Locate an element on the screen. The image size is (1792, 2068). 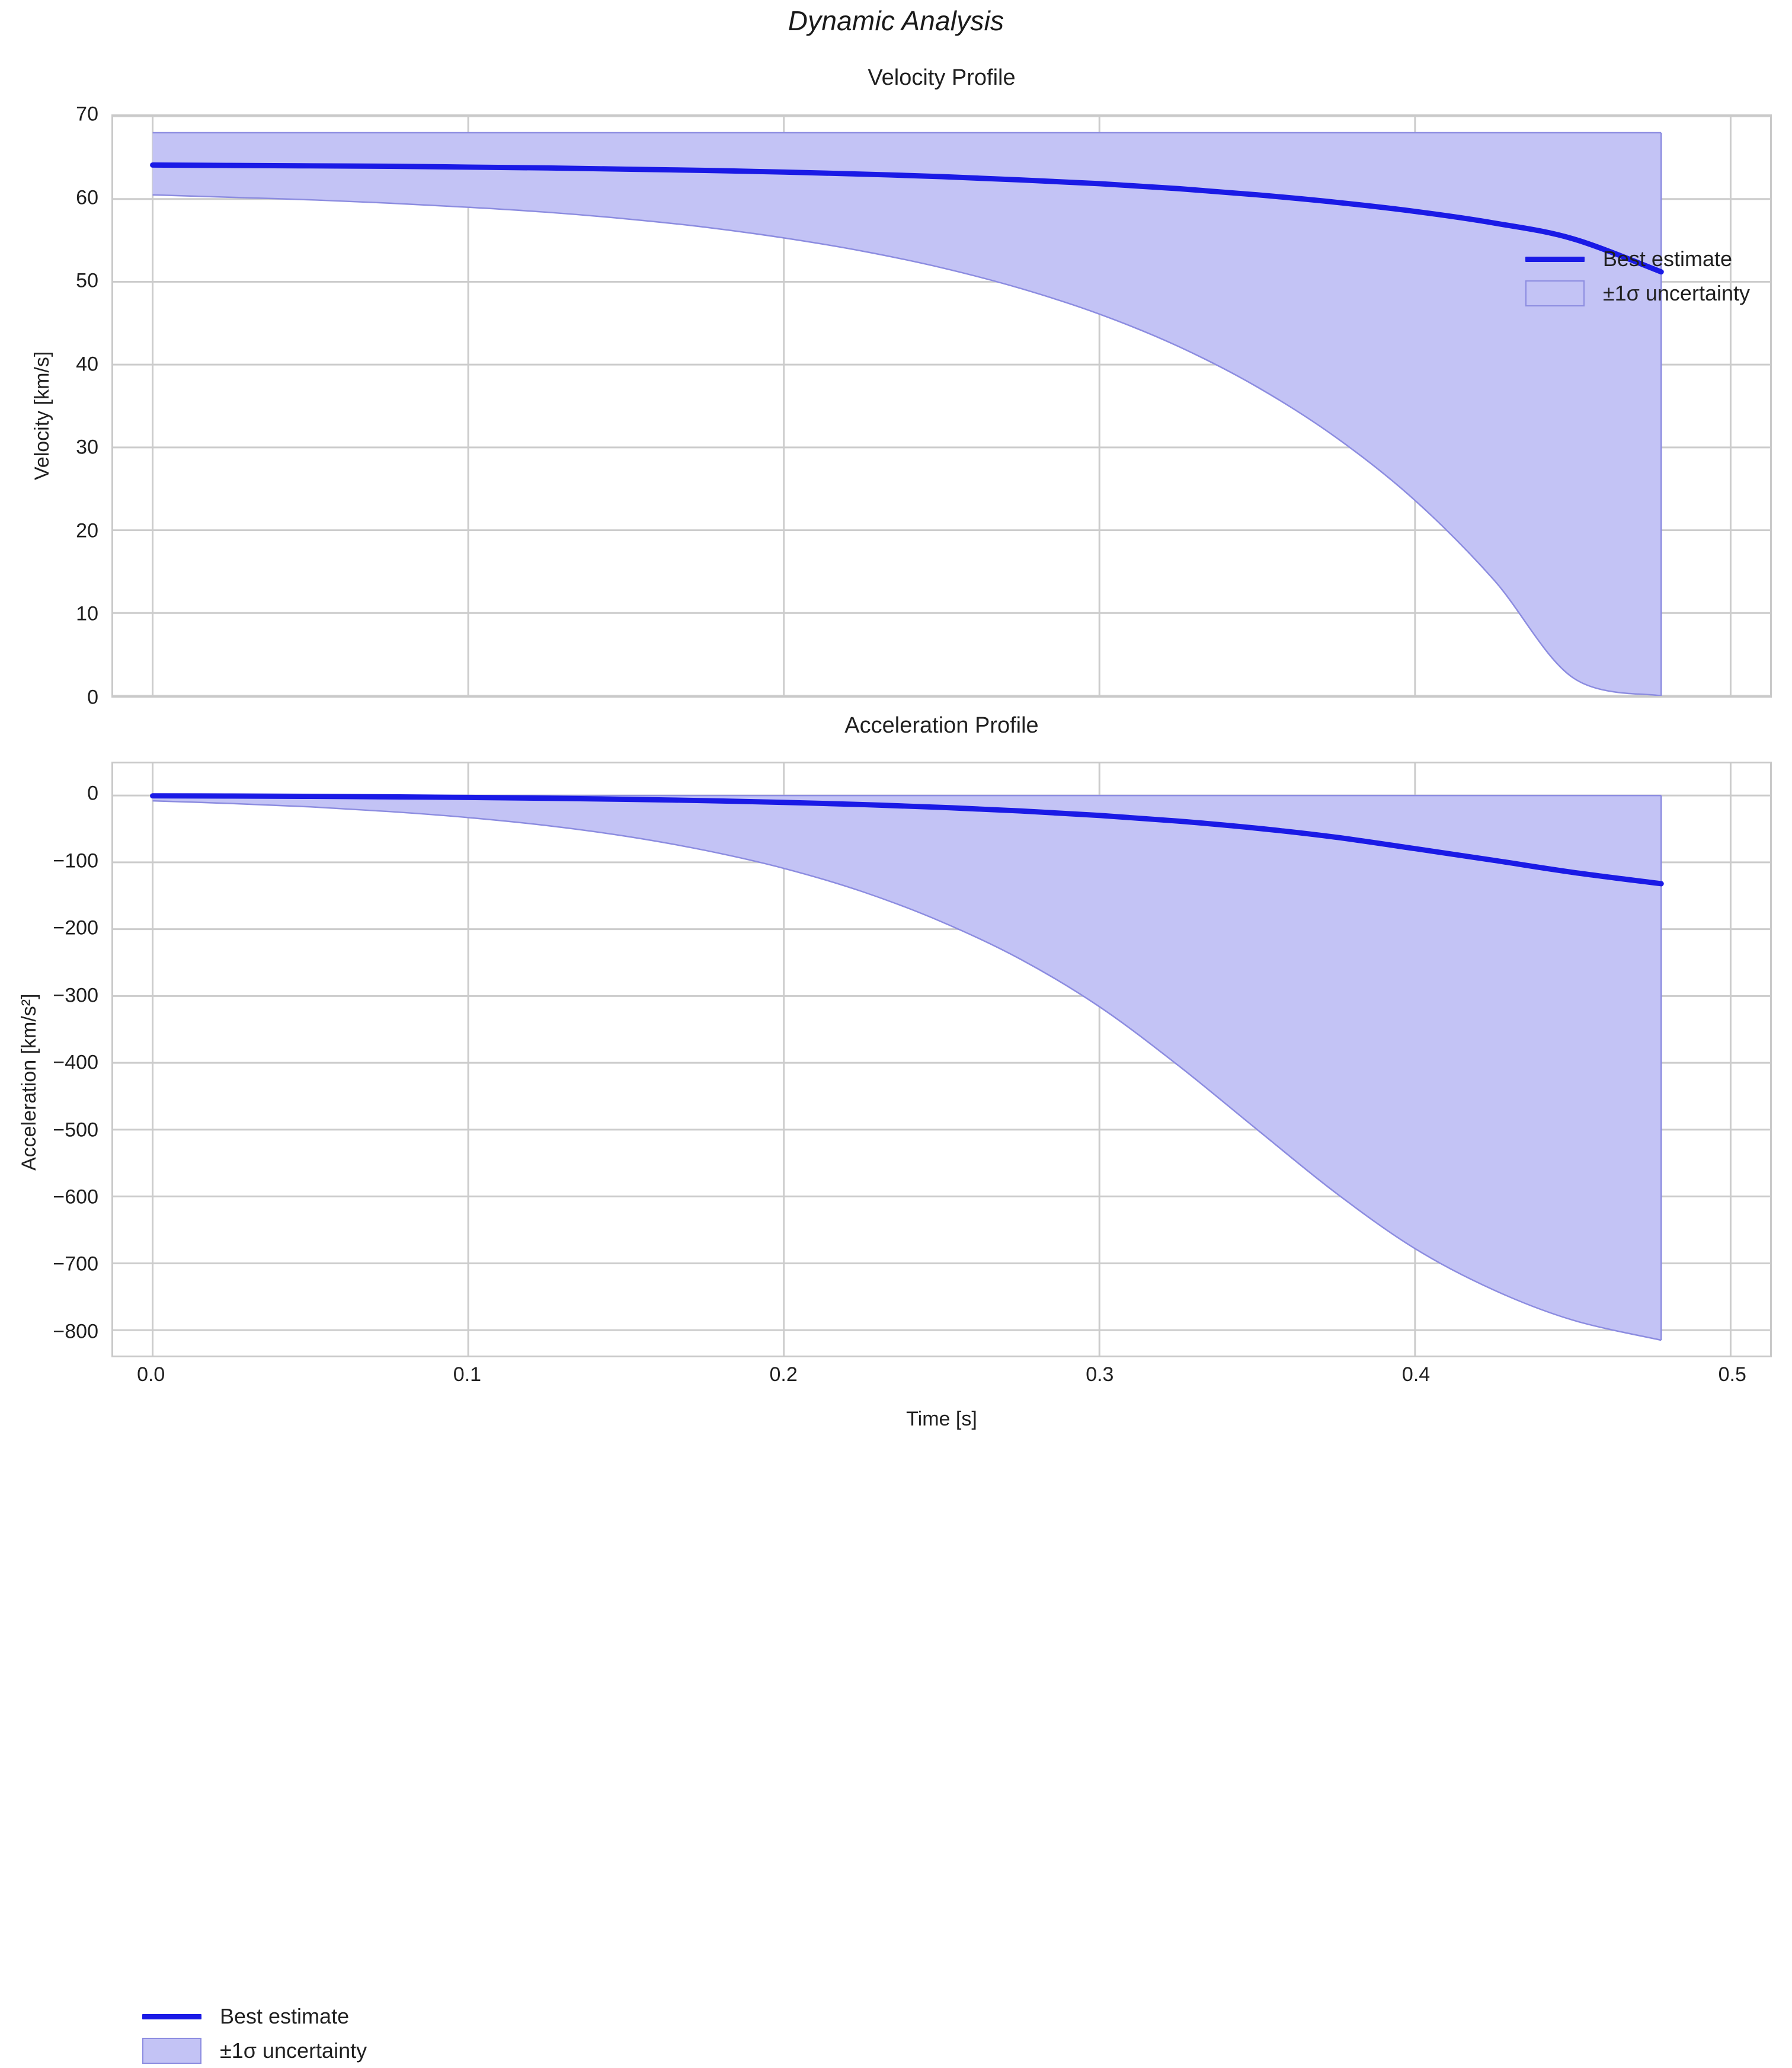
x-tick-label: 0.1 is located at coordinates (467, 1374).